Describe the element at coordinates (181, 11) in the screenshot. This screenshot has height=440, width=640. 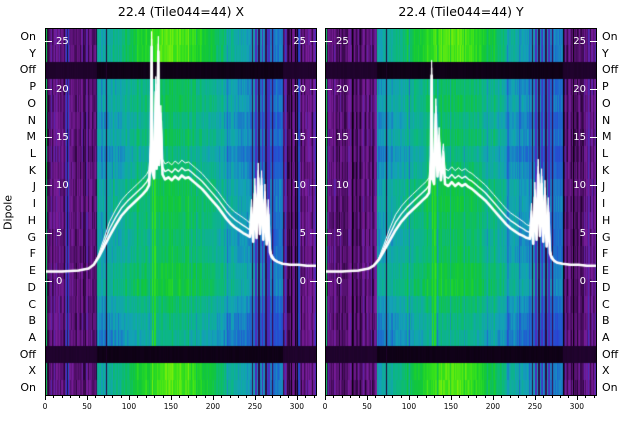
I see `panel-title-x: 22.4 (Tile044=44) X` at that location.